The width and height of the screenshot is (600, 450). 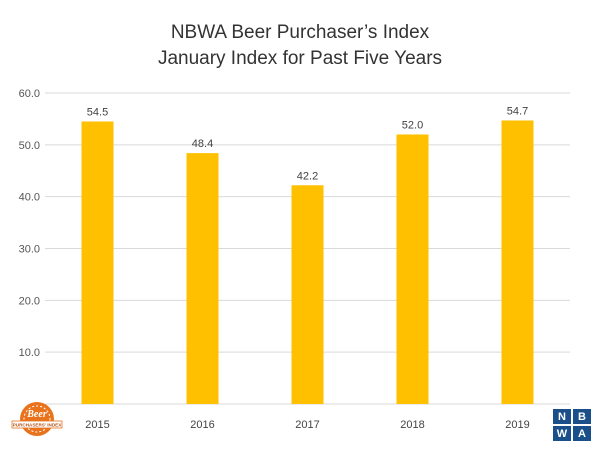 What do you see at coordinates (300, 32) in the screenshot?
I see `chart-title: NBWA Beer Purchaser’s Index` at bounding box center [300, 32].